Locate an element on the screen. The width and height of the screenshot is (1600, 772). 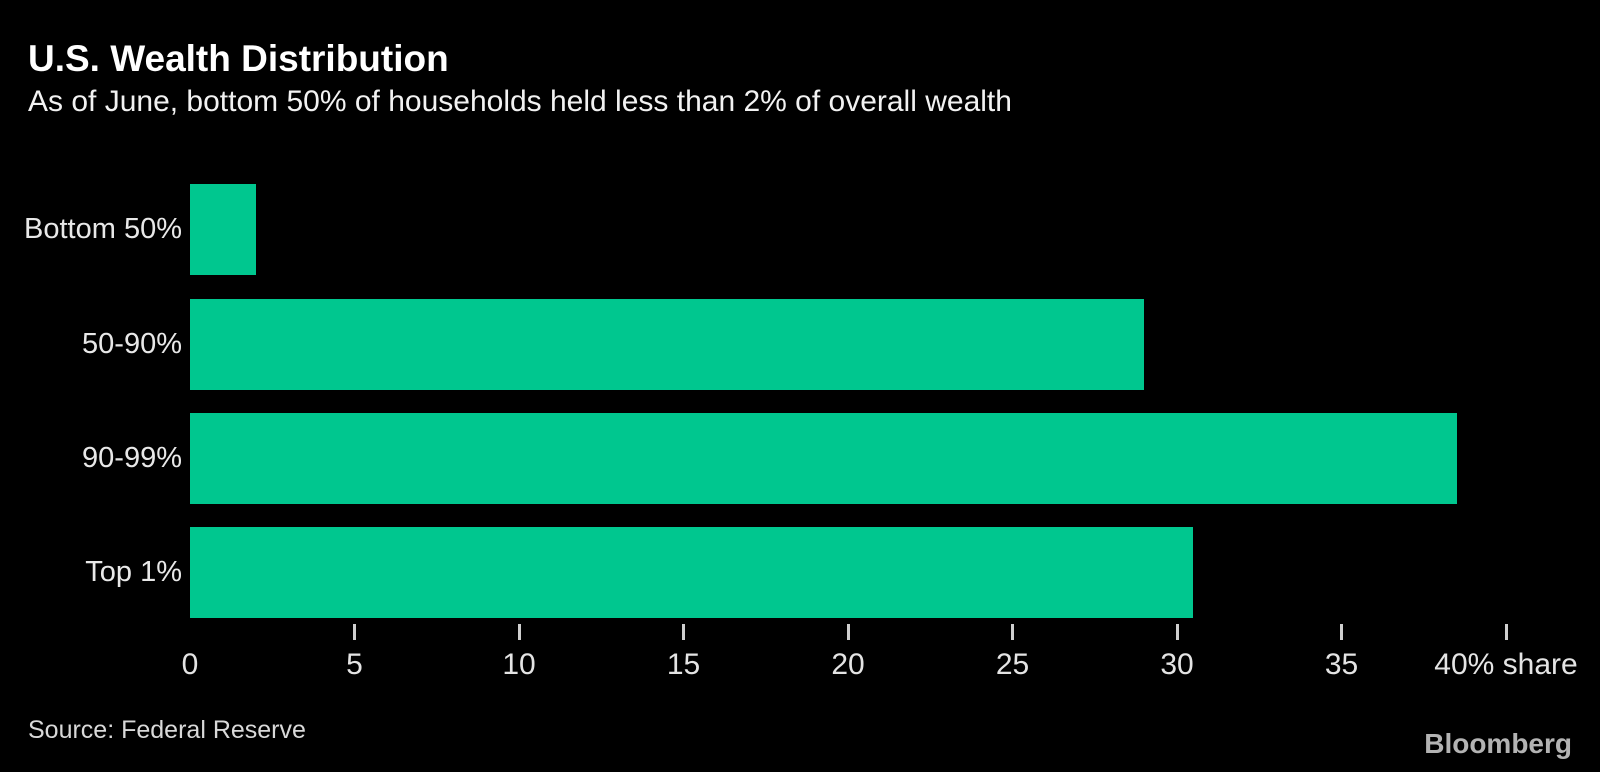
x-axis-tick-label-25: 25 is located at coordinates (1012, 664).